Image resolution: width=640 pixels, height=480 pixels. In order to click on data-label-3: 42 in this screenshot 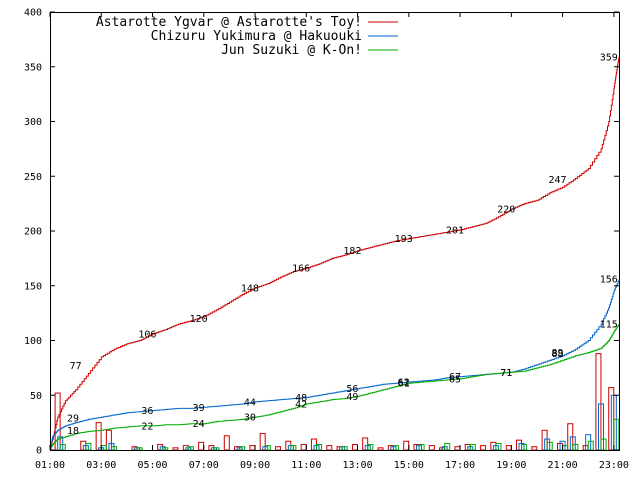, I will do `click(301, 405)`.